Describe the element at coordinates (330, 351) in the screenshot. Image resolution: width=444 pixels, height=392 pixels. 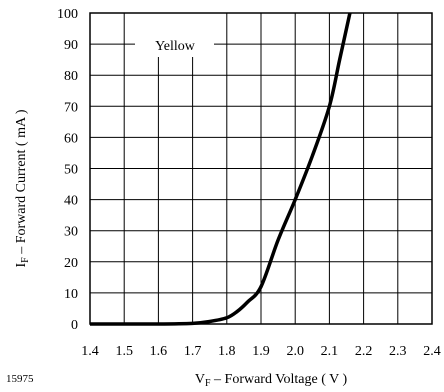
I see `x-tick-label: 2.1` at that location.